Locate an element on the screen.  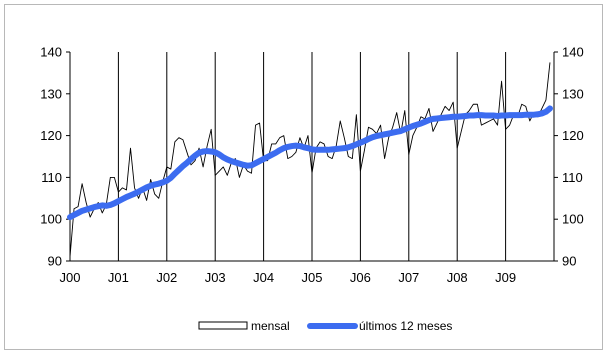
x-axis: J00 J01 J02 J03 J04 J05 J06 J07 J08 J09 is located at coordinates (288, 277).